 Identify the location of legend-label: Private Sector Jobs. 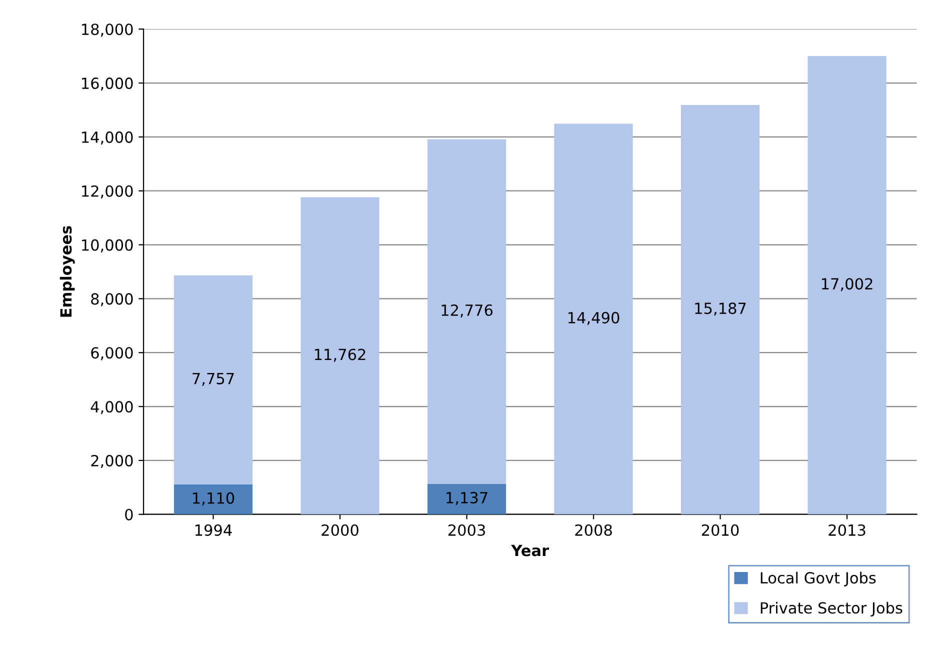
(831, 609).